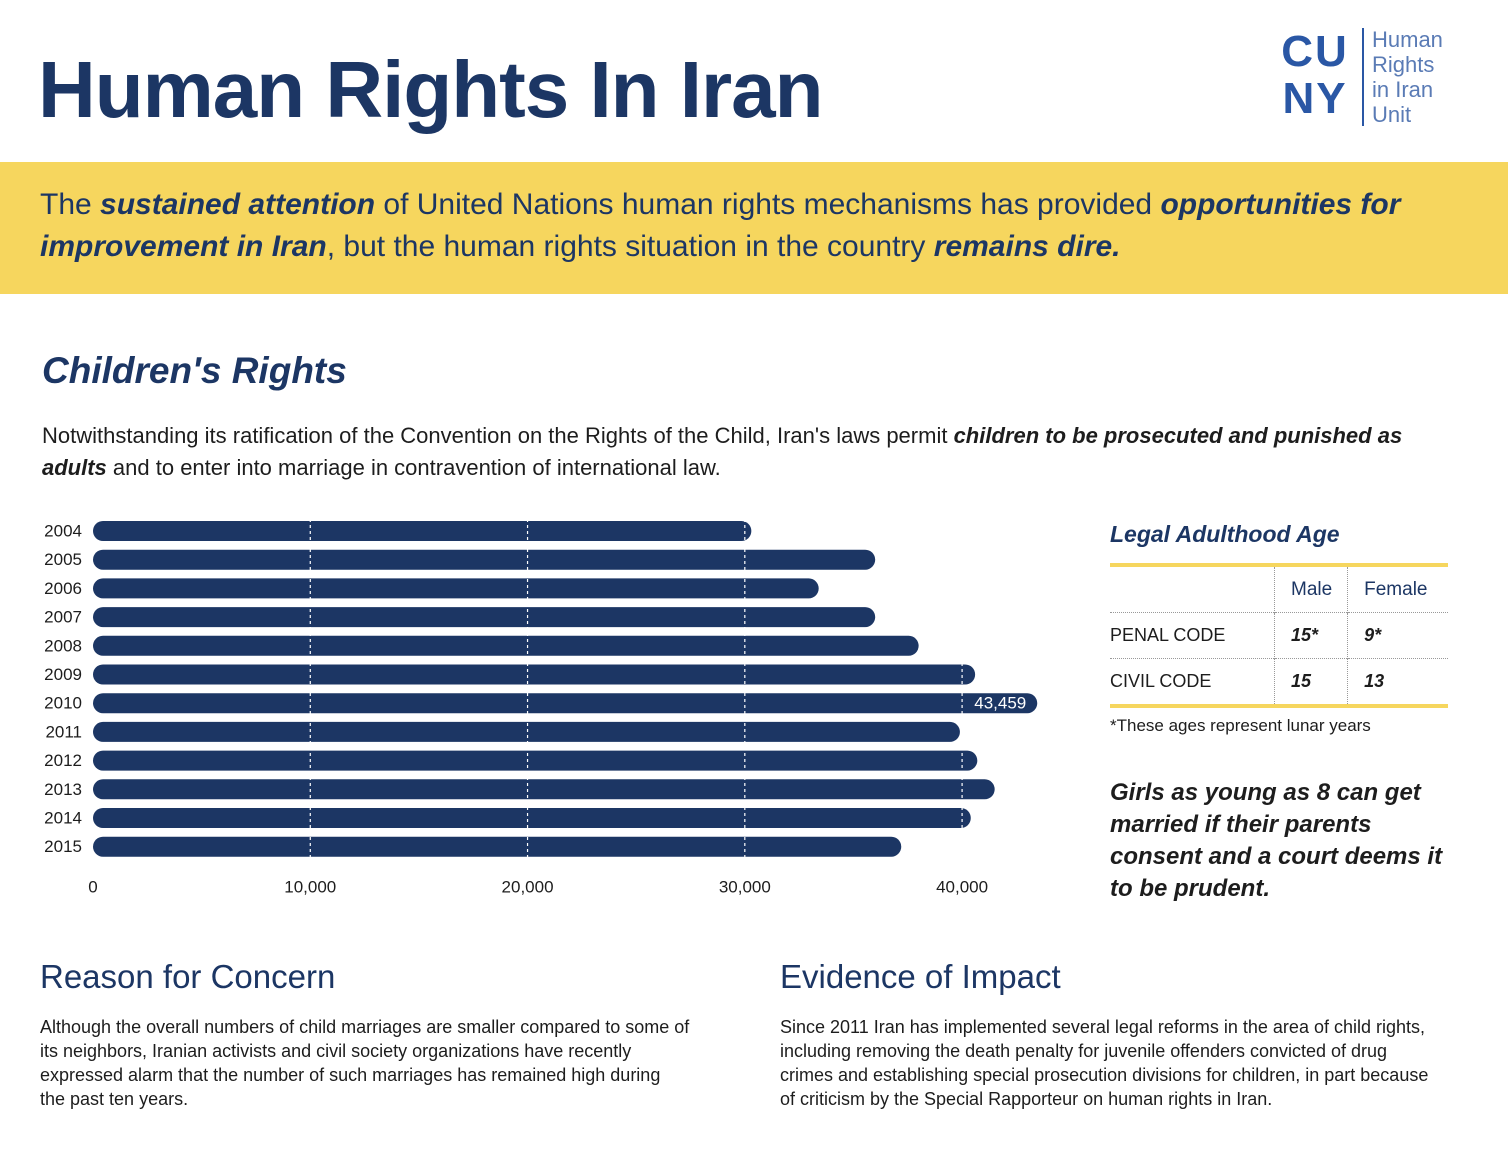 The image size is (1508, 1158). I want to click on intro-band, so click(754, 228).